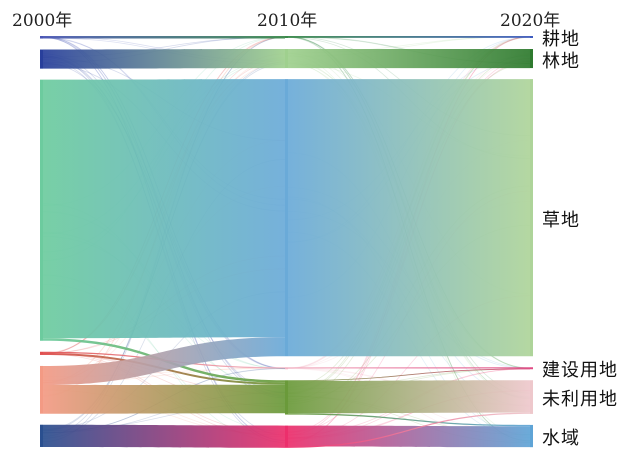 This screenshot has height=452, width=636. Describe the element at coordinates (409, 58) in the screenshot. I see `flow-forest-to-forest-stage1` at that location.